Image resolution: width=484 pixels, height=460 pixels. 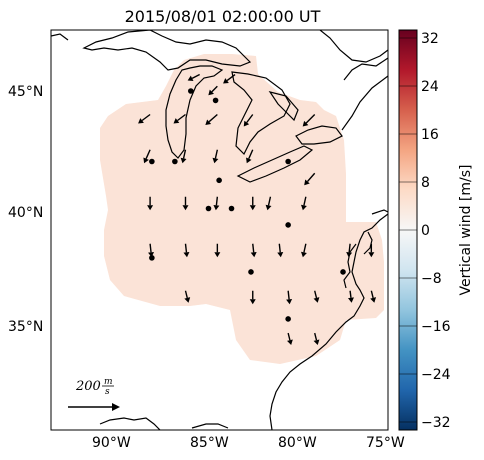 What do you see at coordinates (353, 46) in the screenshot?
I see `quebec-coast` at bounding box center [353, 46].